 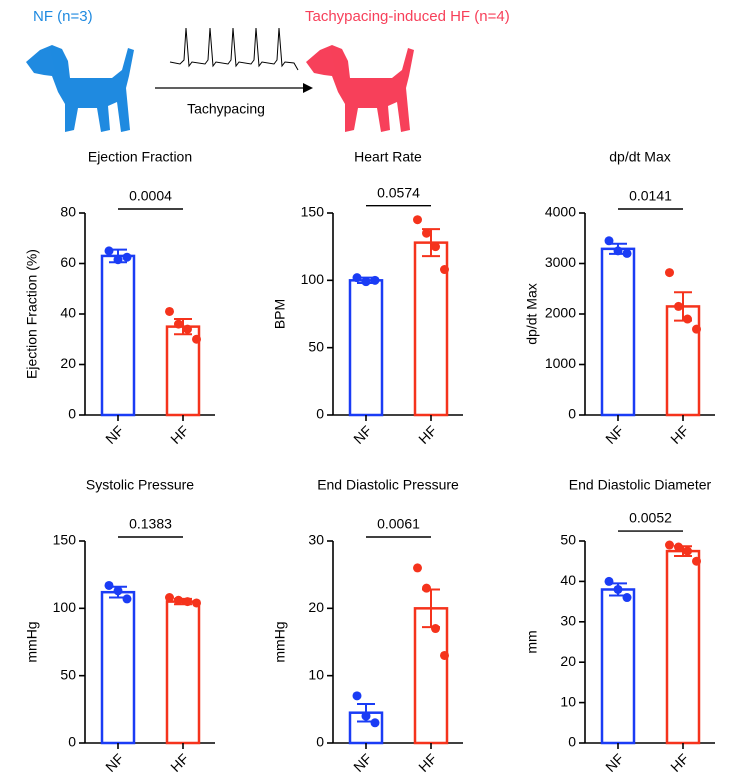 What do you see at coordinates (398, 524) in the screenshot?
I see `p-value: 0.0061` at bounding box center [398, 524].